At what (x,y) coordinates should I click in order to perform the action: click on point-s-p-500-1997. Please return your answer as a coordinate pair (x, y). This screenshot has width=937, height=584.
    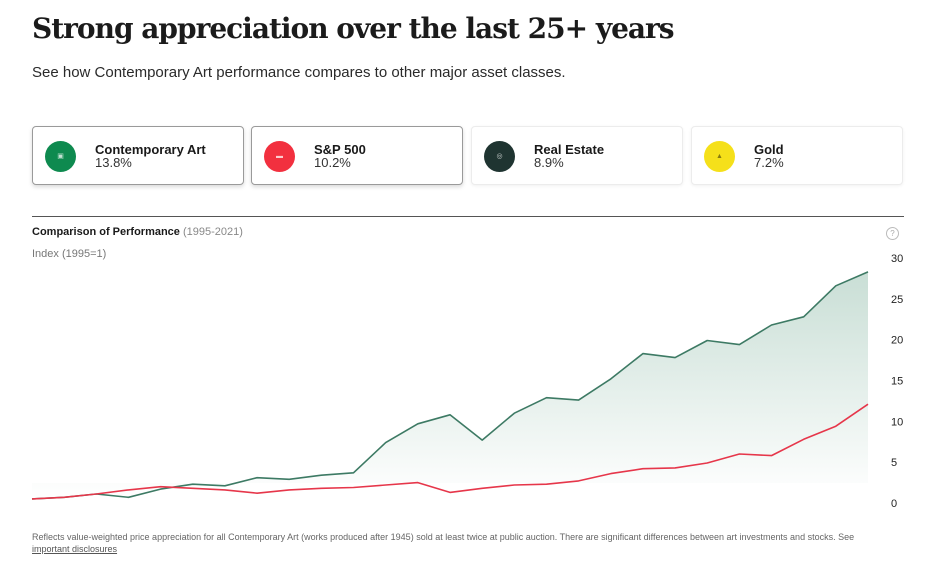
    Looking at the image, I should click on (96, 494).